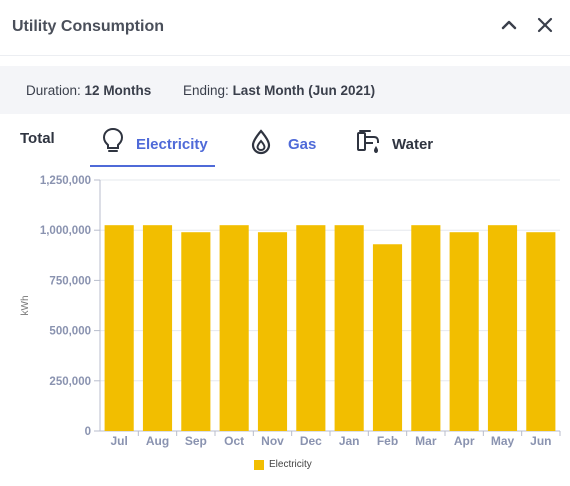 Image resolution: width=570 pixels, height=486 pixels. What do you see at coordinates (272, 331) in the screenshot?
I see `bar-nov` at bounding box center [272, 331].